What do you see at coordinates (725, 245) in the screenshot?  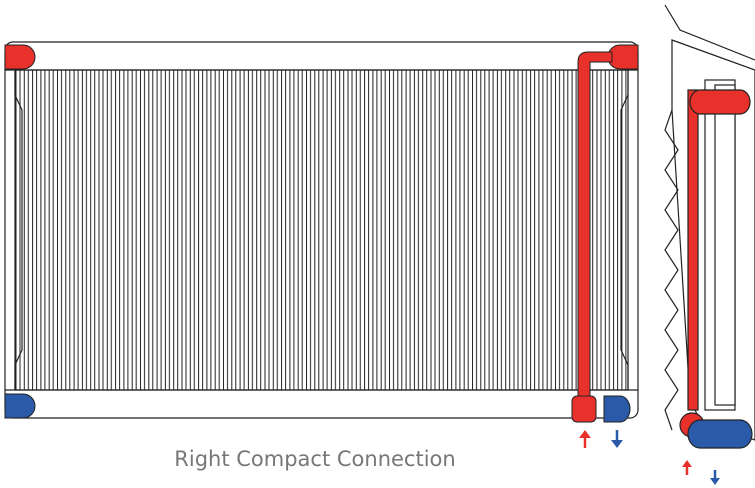 I see `side-fin-b` at bounding box center [725, 245].